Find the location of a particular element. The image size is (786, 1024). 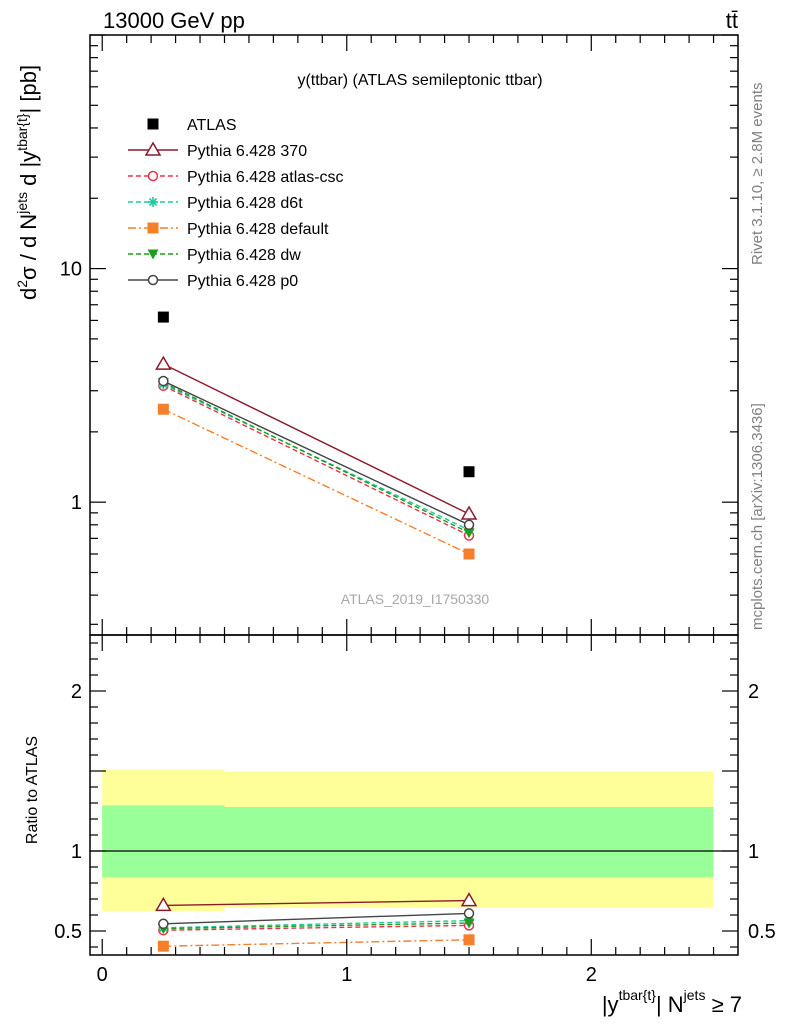

ratio-series-line-pythia-6-428-dw is located at coordinates (316, 926).